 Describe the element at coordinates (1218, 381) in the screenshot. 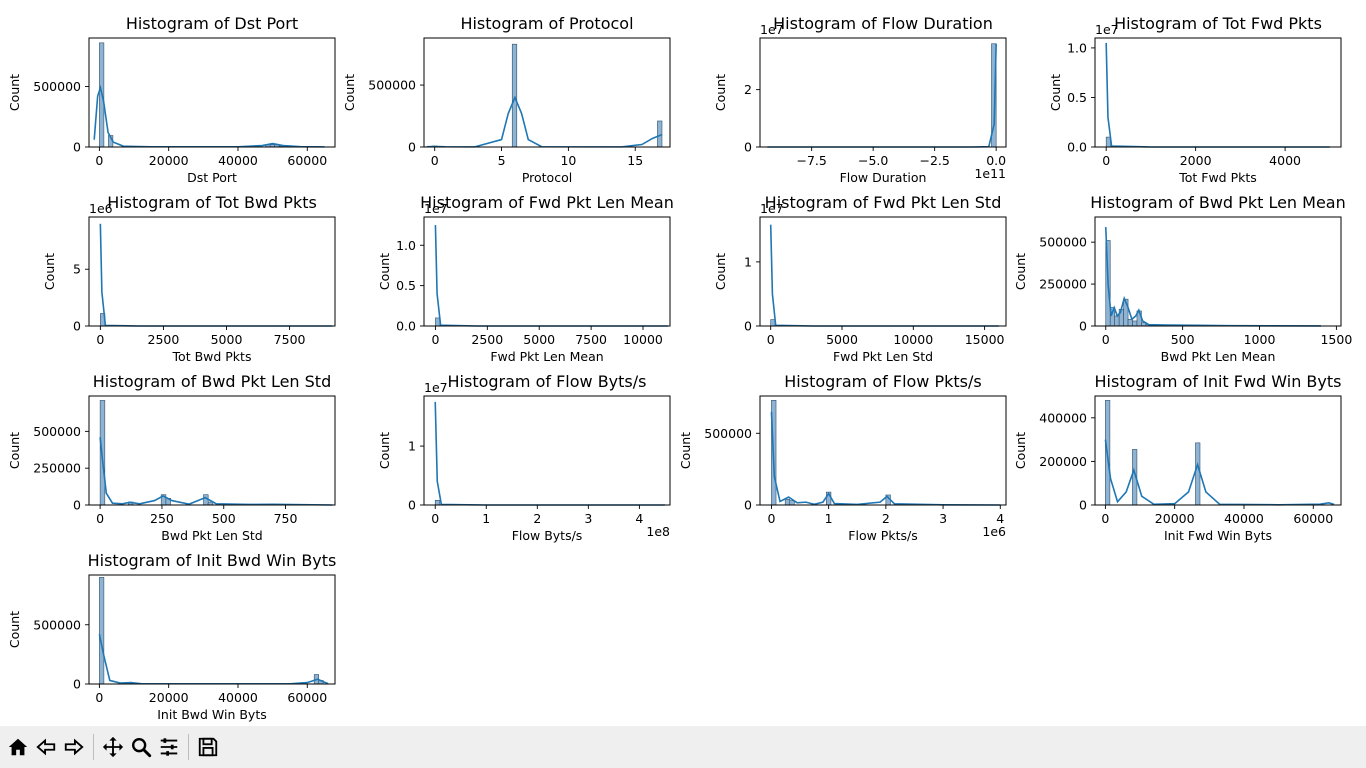

I see `subplot-title: Histogram of Init Fwd Win Byts` at that location.